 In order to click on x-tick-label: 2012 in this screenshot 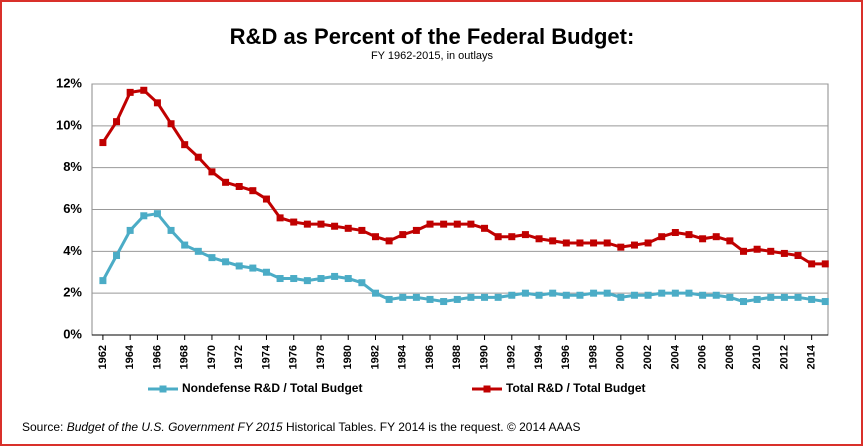, I will do `click(784, 357)`.